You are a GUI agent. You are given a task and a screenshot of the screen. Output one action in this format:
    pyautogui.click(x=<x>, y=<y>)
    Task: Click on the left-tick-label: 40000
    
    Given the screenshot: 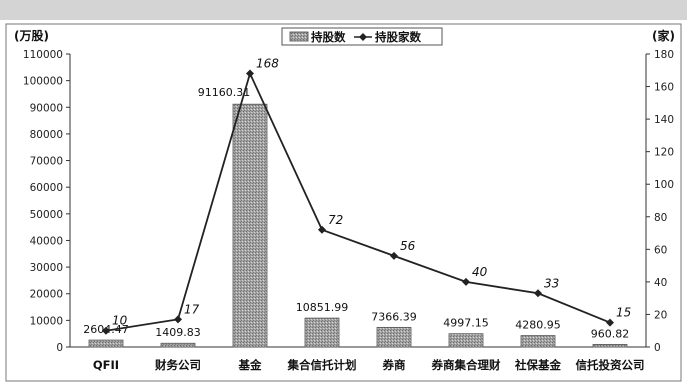 What is the action you would take?
    pyautogui.click(x=46, y=241)
    